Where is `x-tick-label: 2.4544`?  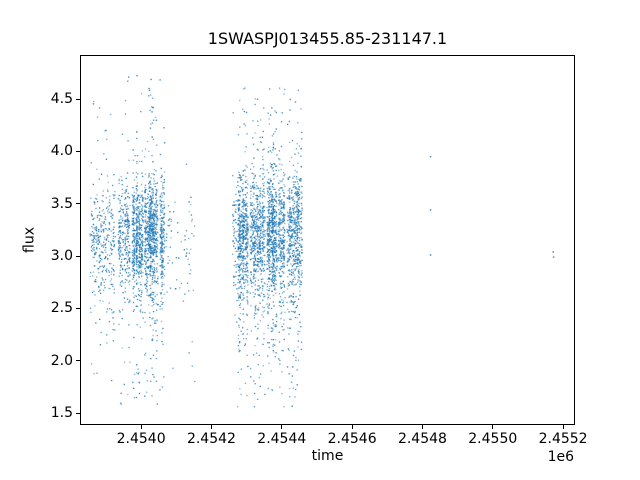 x-tick-label: 2.4544 is located at coordinates (282, 439).